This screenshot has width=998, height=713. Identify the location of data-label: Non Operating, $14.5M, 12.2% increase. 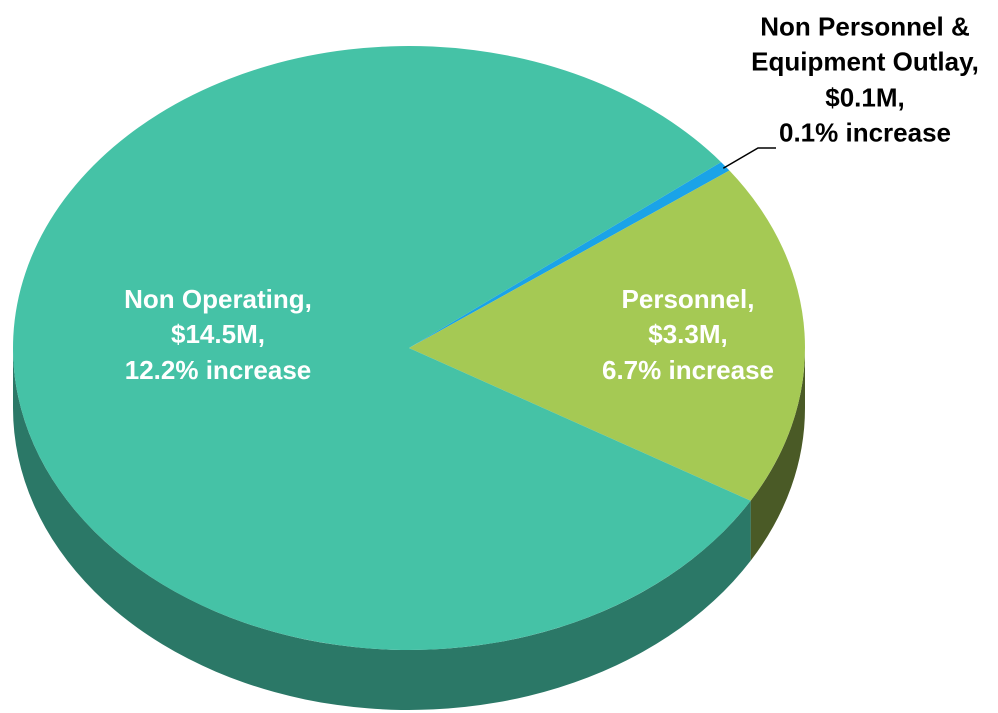
(218, 335).